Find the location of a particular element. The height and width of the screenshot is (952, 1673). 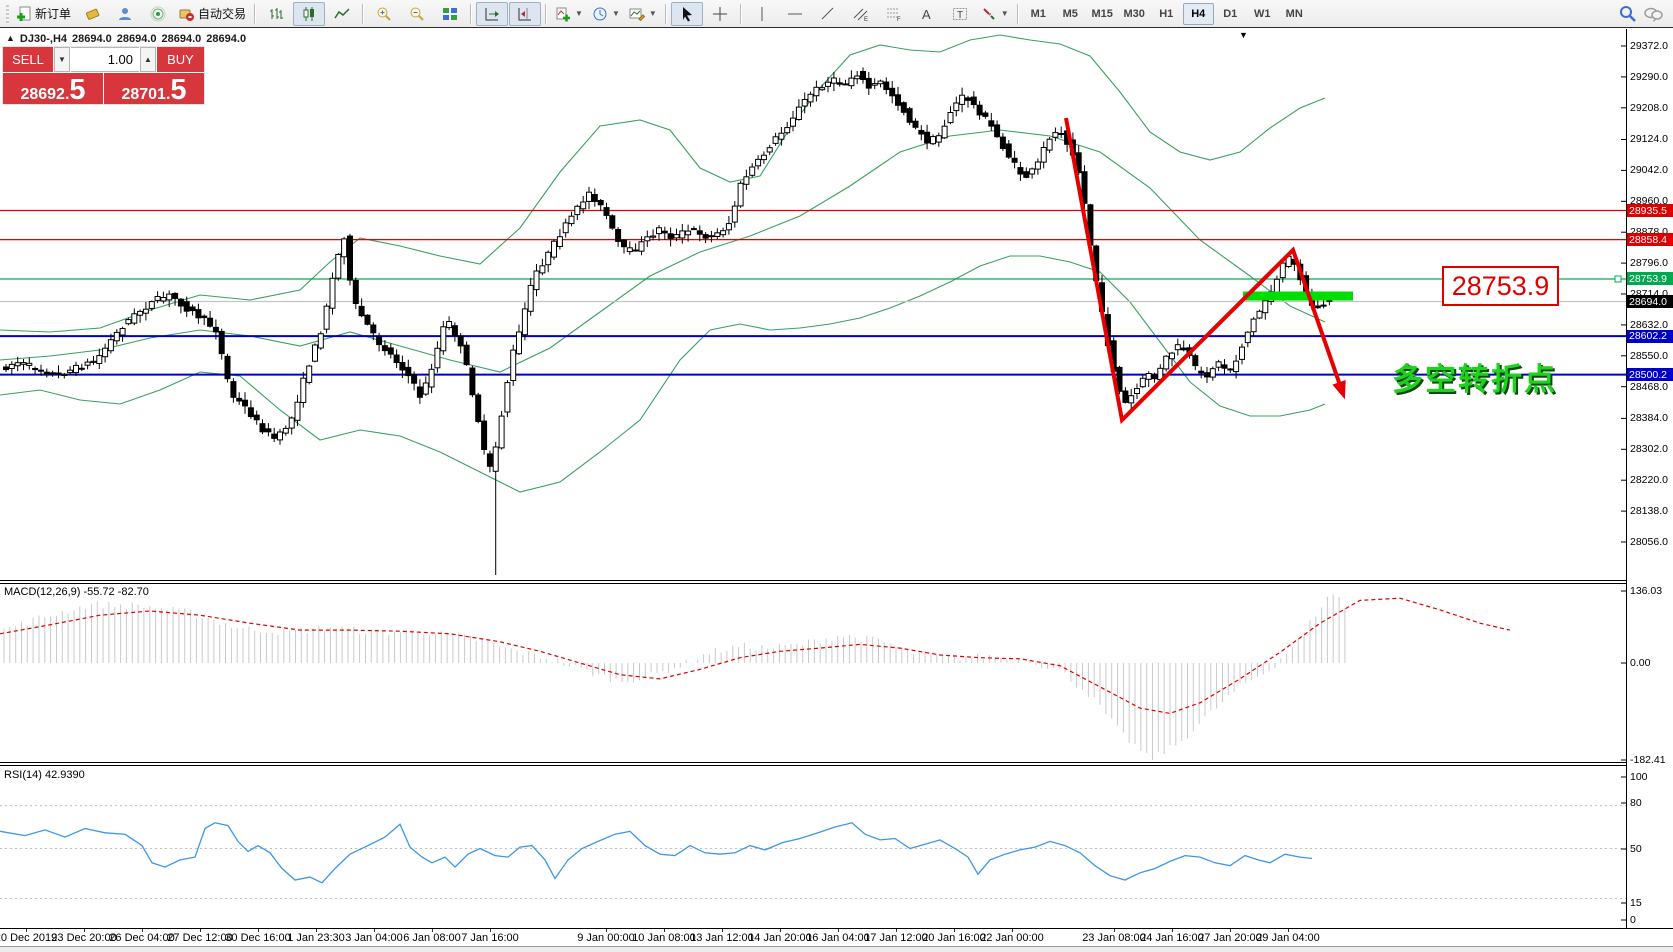

buy-price-int: 28701 is located at coordinates (143, 94).